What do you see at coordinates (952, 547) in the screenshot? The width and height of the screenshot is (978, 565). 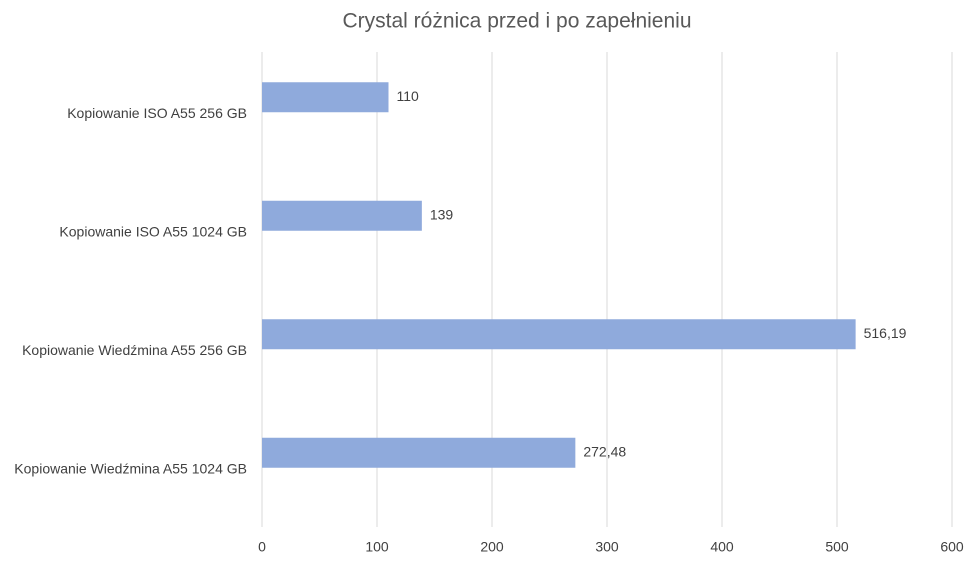 I see `x-tick-label: 600` at bounding box center [952, 547].